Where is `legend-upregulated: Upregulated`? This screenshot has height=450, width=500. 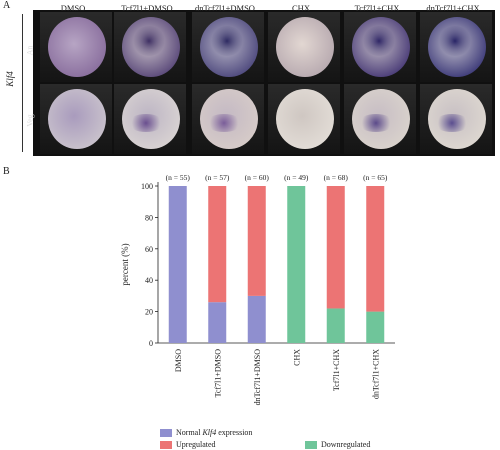 legend-upregulated: Upregulated is located at coordinates (188, 444).